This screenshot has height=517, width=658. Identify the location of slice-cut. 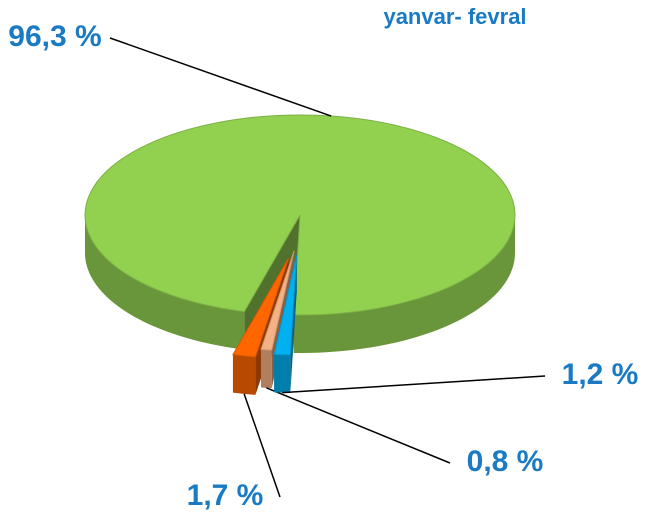
(293, 323).